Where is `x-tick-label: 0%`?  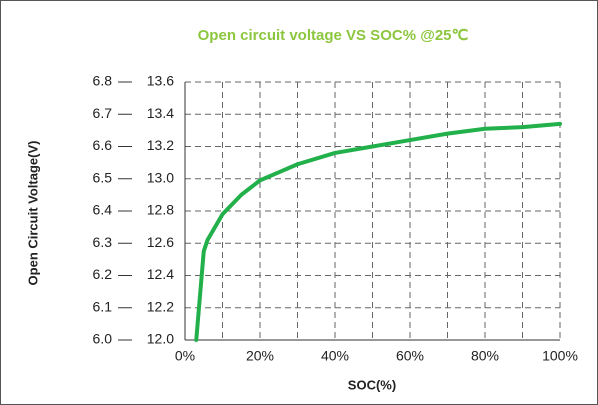
x-tick-label: 0% is located at coordinates (185, 356).